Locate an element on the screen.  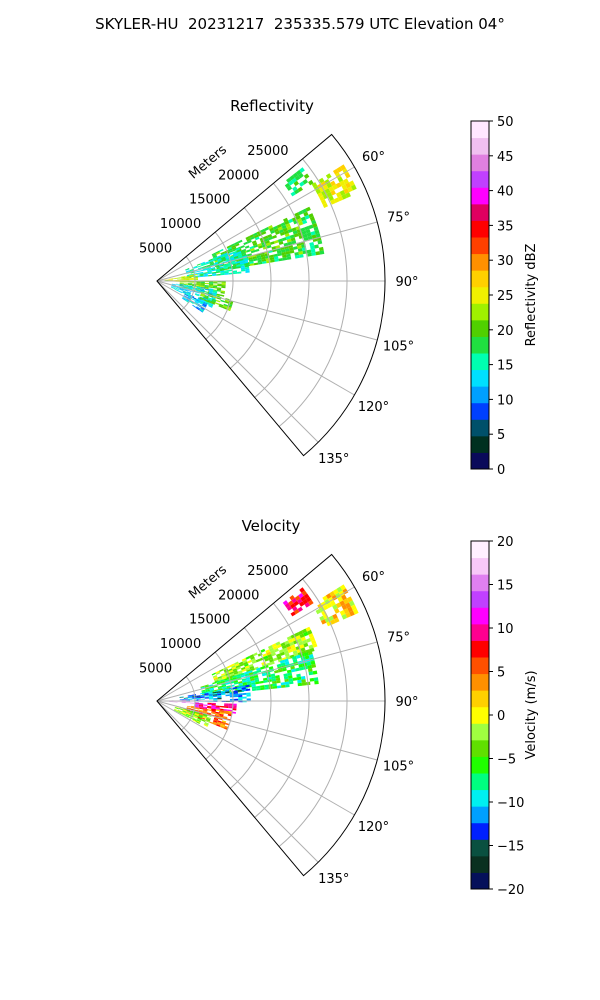
angle-tick-label: 75° is located at coordinates (398, 217).